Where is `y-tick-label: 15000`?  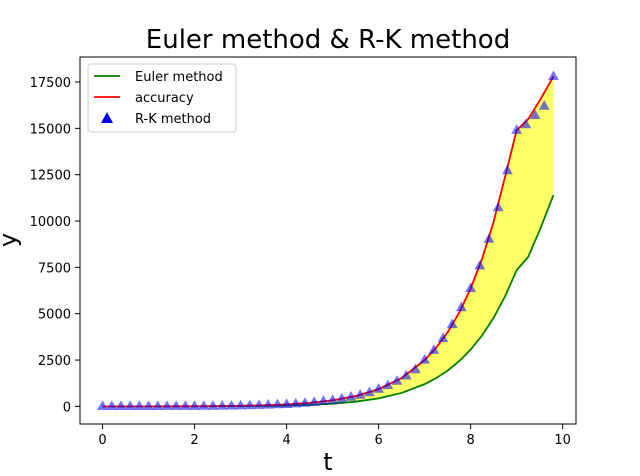
y-tick-label: 15000 is located at coordinates (50, 129).